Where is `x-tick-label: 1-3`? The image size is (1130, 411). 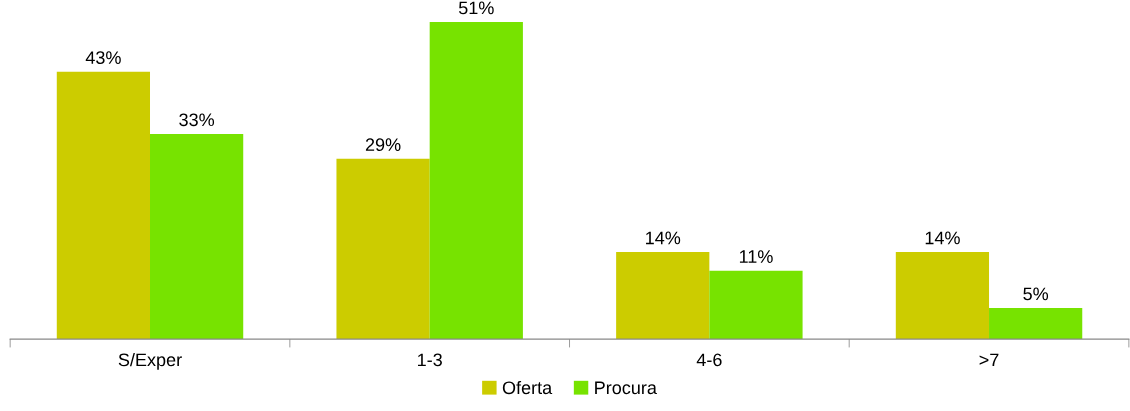
x-tick-label: 1-3 is located at coordinates (430, 360).